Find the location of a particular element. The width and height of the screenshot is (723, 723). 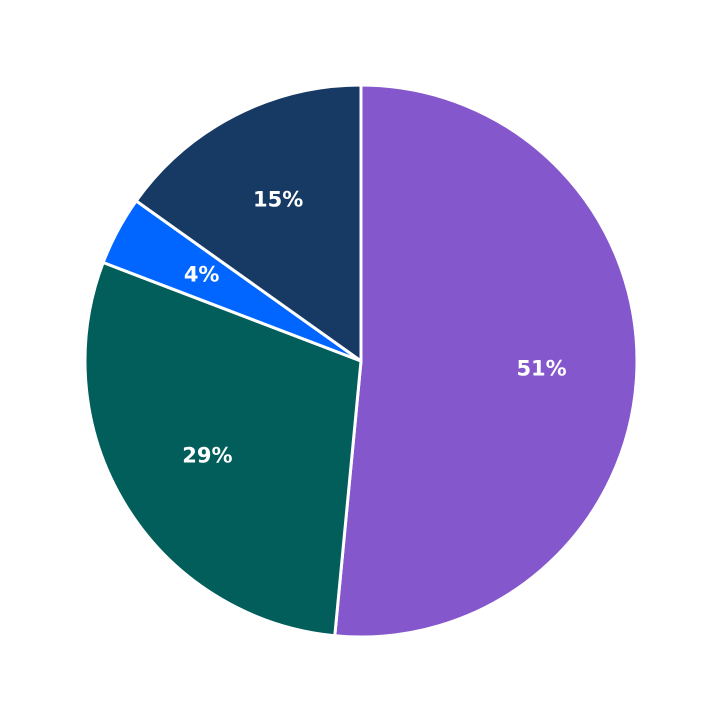

data-label: 4% is located at coordinates (202, 275).